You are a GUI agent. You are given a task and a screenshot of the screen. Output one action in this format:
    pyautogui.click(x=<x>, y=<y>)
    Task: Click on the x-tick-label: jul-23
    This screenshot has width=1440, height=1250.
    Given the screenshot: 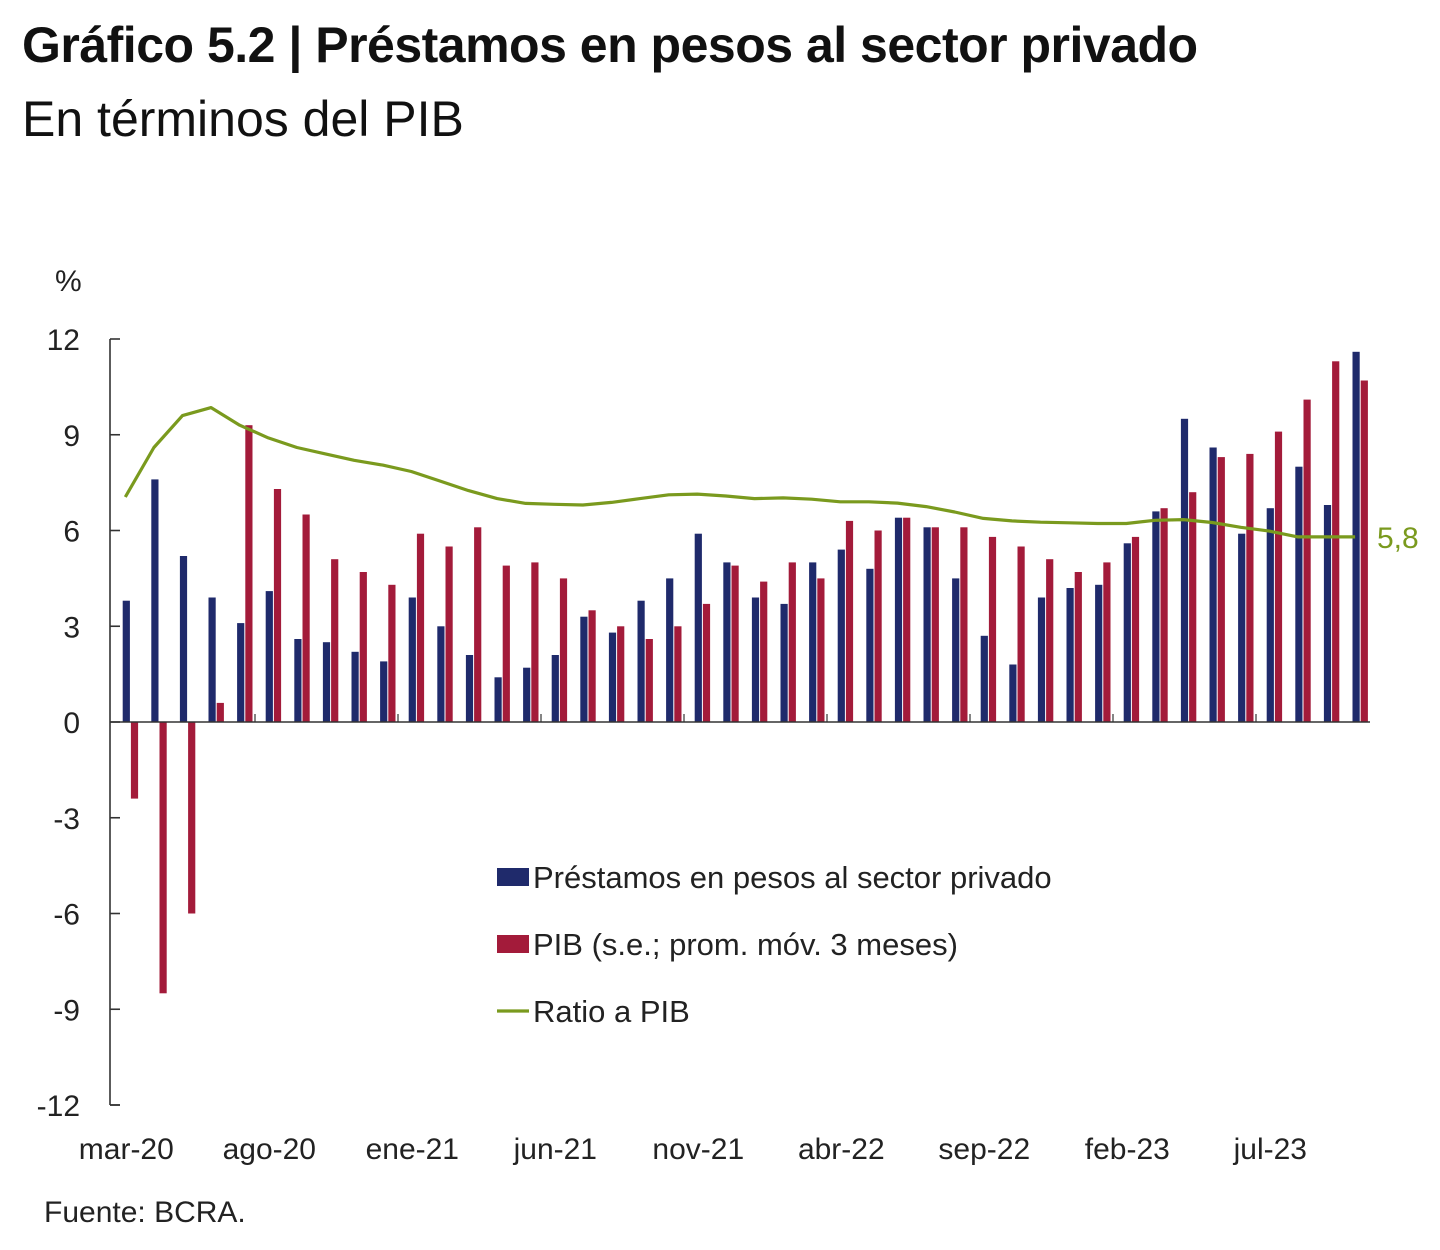 What is the action you would take?
    pyautogui.click(x=1270, y=1149)
    